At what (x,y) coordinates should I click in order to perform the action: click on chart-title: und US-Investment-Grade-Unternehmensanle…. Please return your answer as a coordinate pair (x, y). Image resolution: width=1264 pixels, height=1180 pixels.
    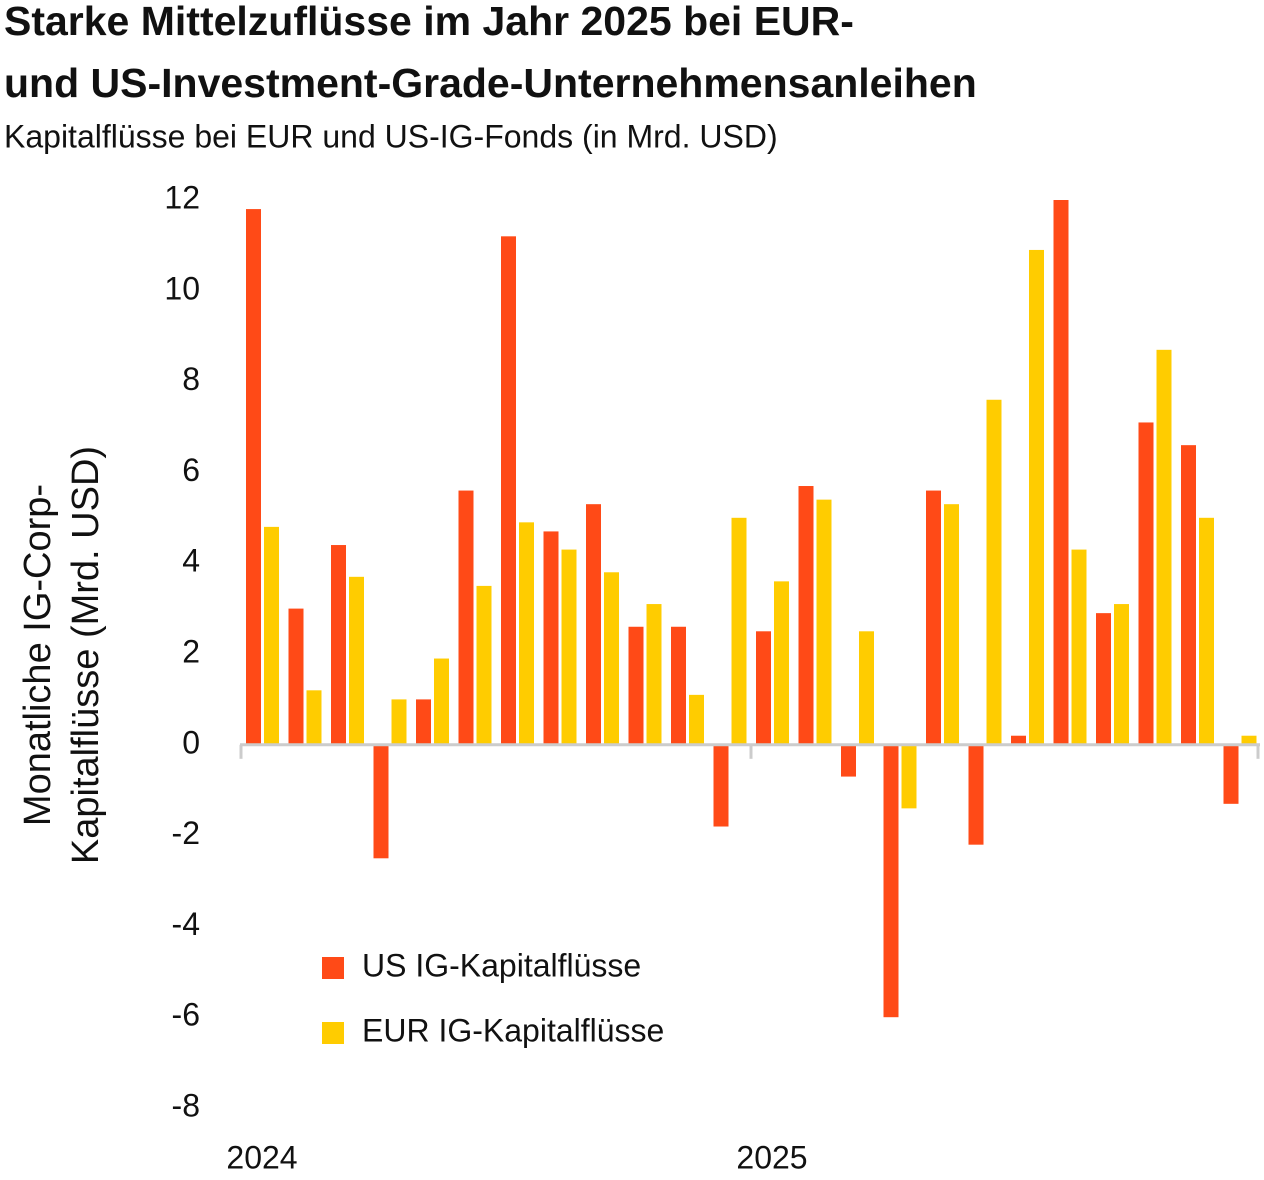
    Looking at the image, I should click on (490, 83).